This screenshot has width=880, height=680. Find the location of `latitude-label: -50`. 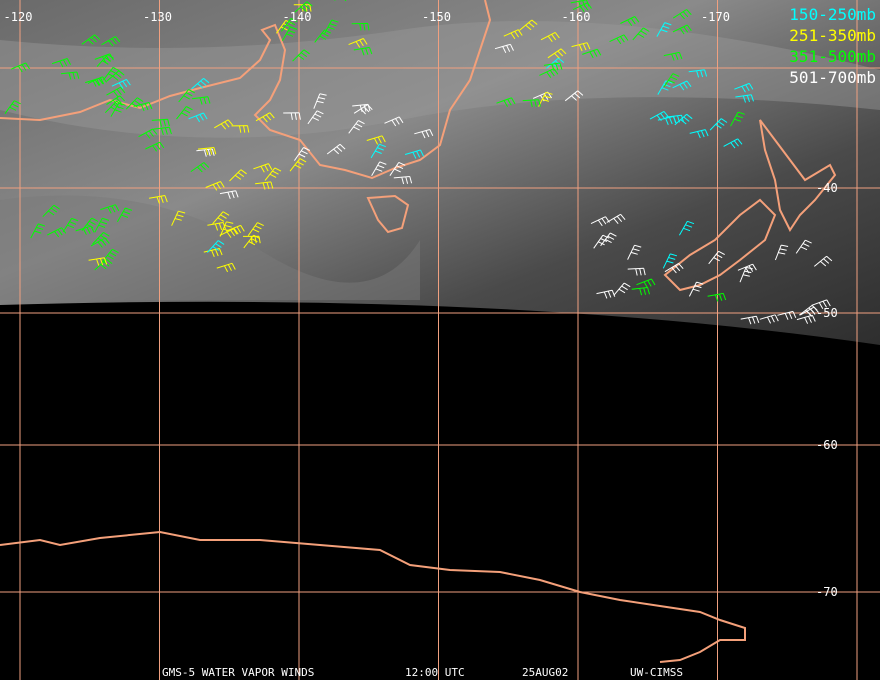

latitude-label: -50 is located at coordinates (827, 313).